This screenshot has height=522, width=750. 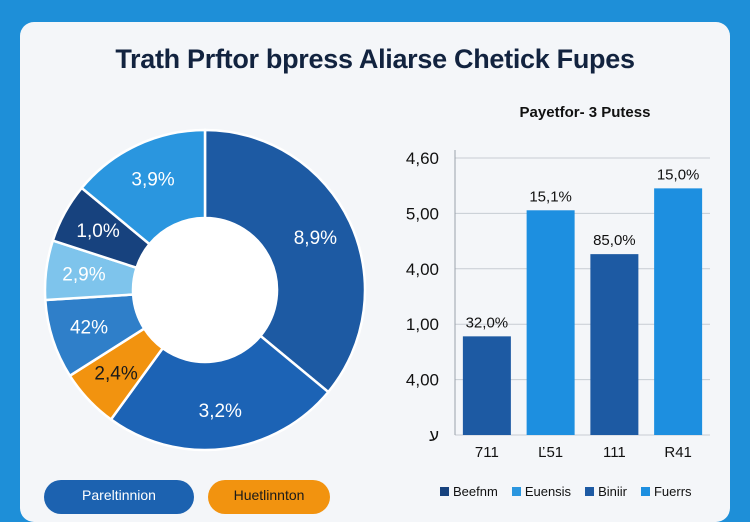 I want to click on legend-item: Fuerrs, so click(x=666, y=491).